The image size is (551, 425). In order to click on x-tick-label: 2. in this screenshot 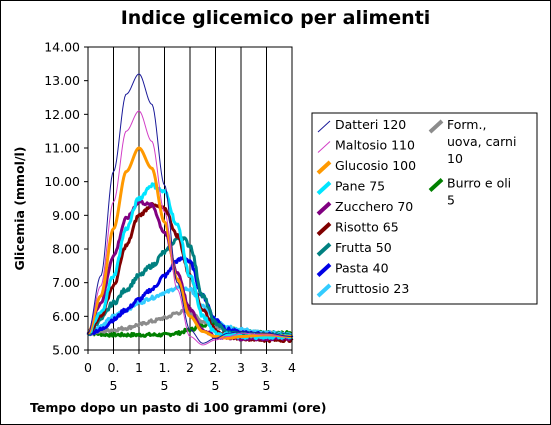, I will do `click(216, 367)`.